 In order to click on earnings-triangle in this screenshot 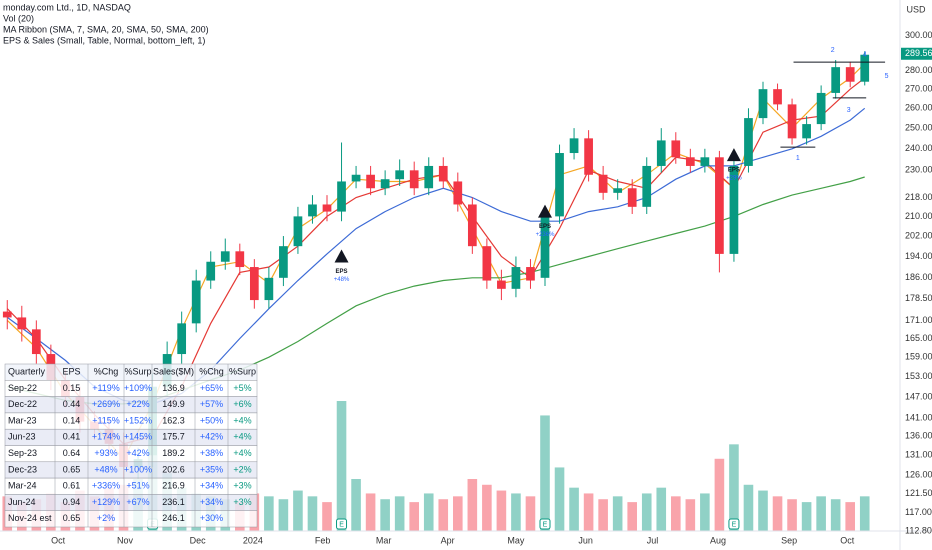, I will do `click(545, 211)`.